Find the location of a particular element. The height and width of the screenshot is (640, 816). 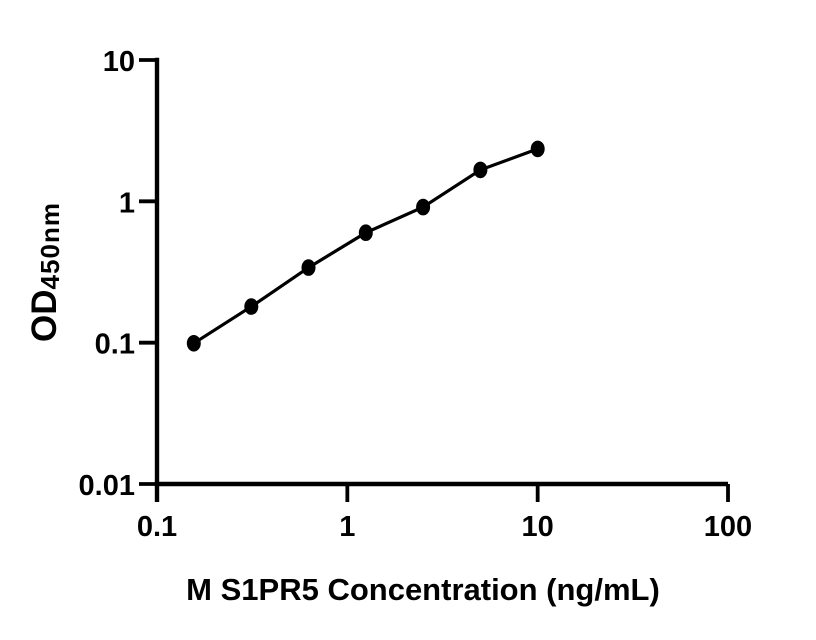

x-tick-label: 10 is located at coordinates (538, 527).